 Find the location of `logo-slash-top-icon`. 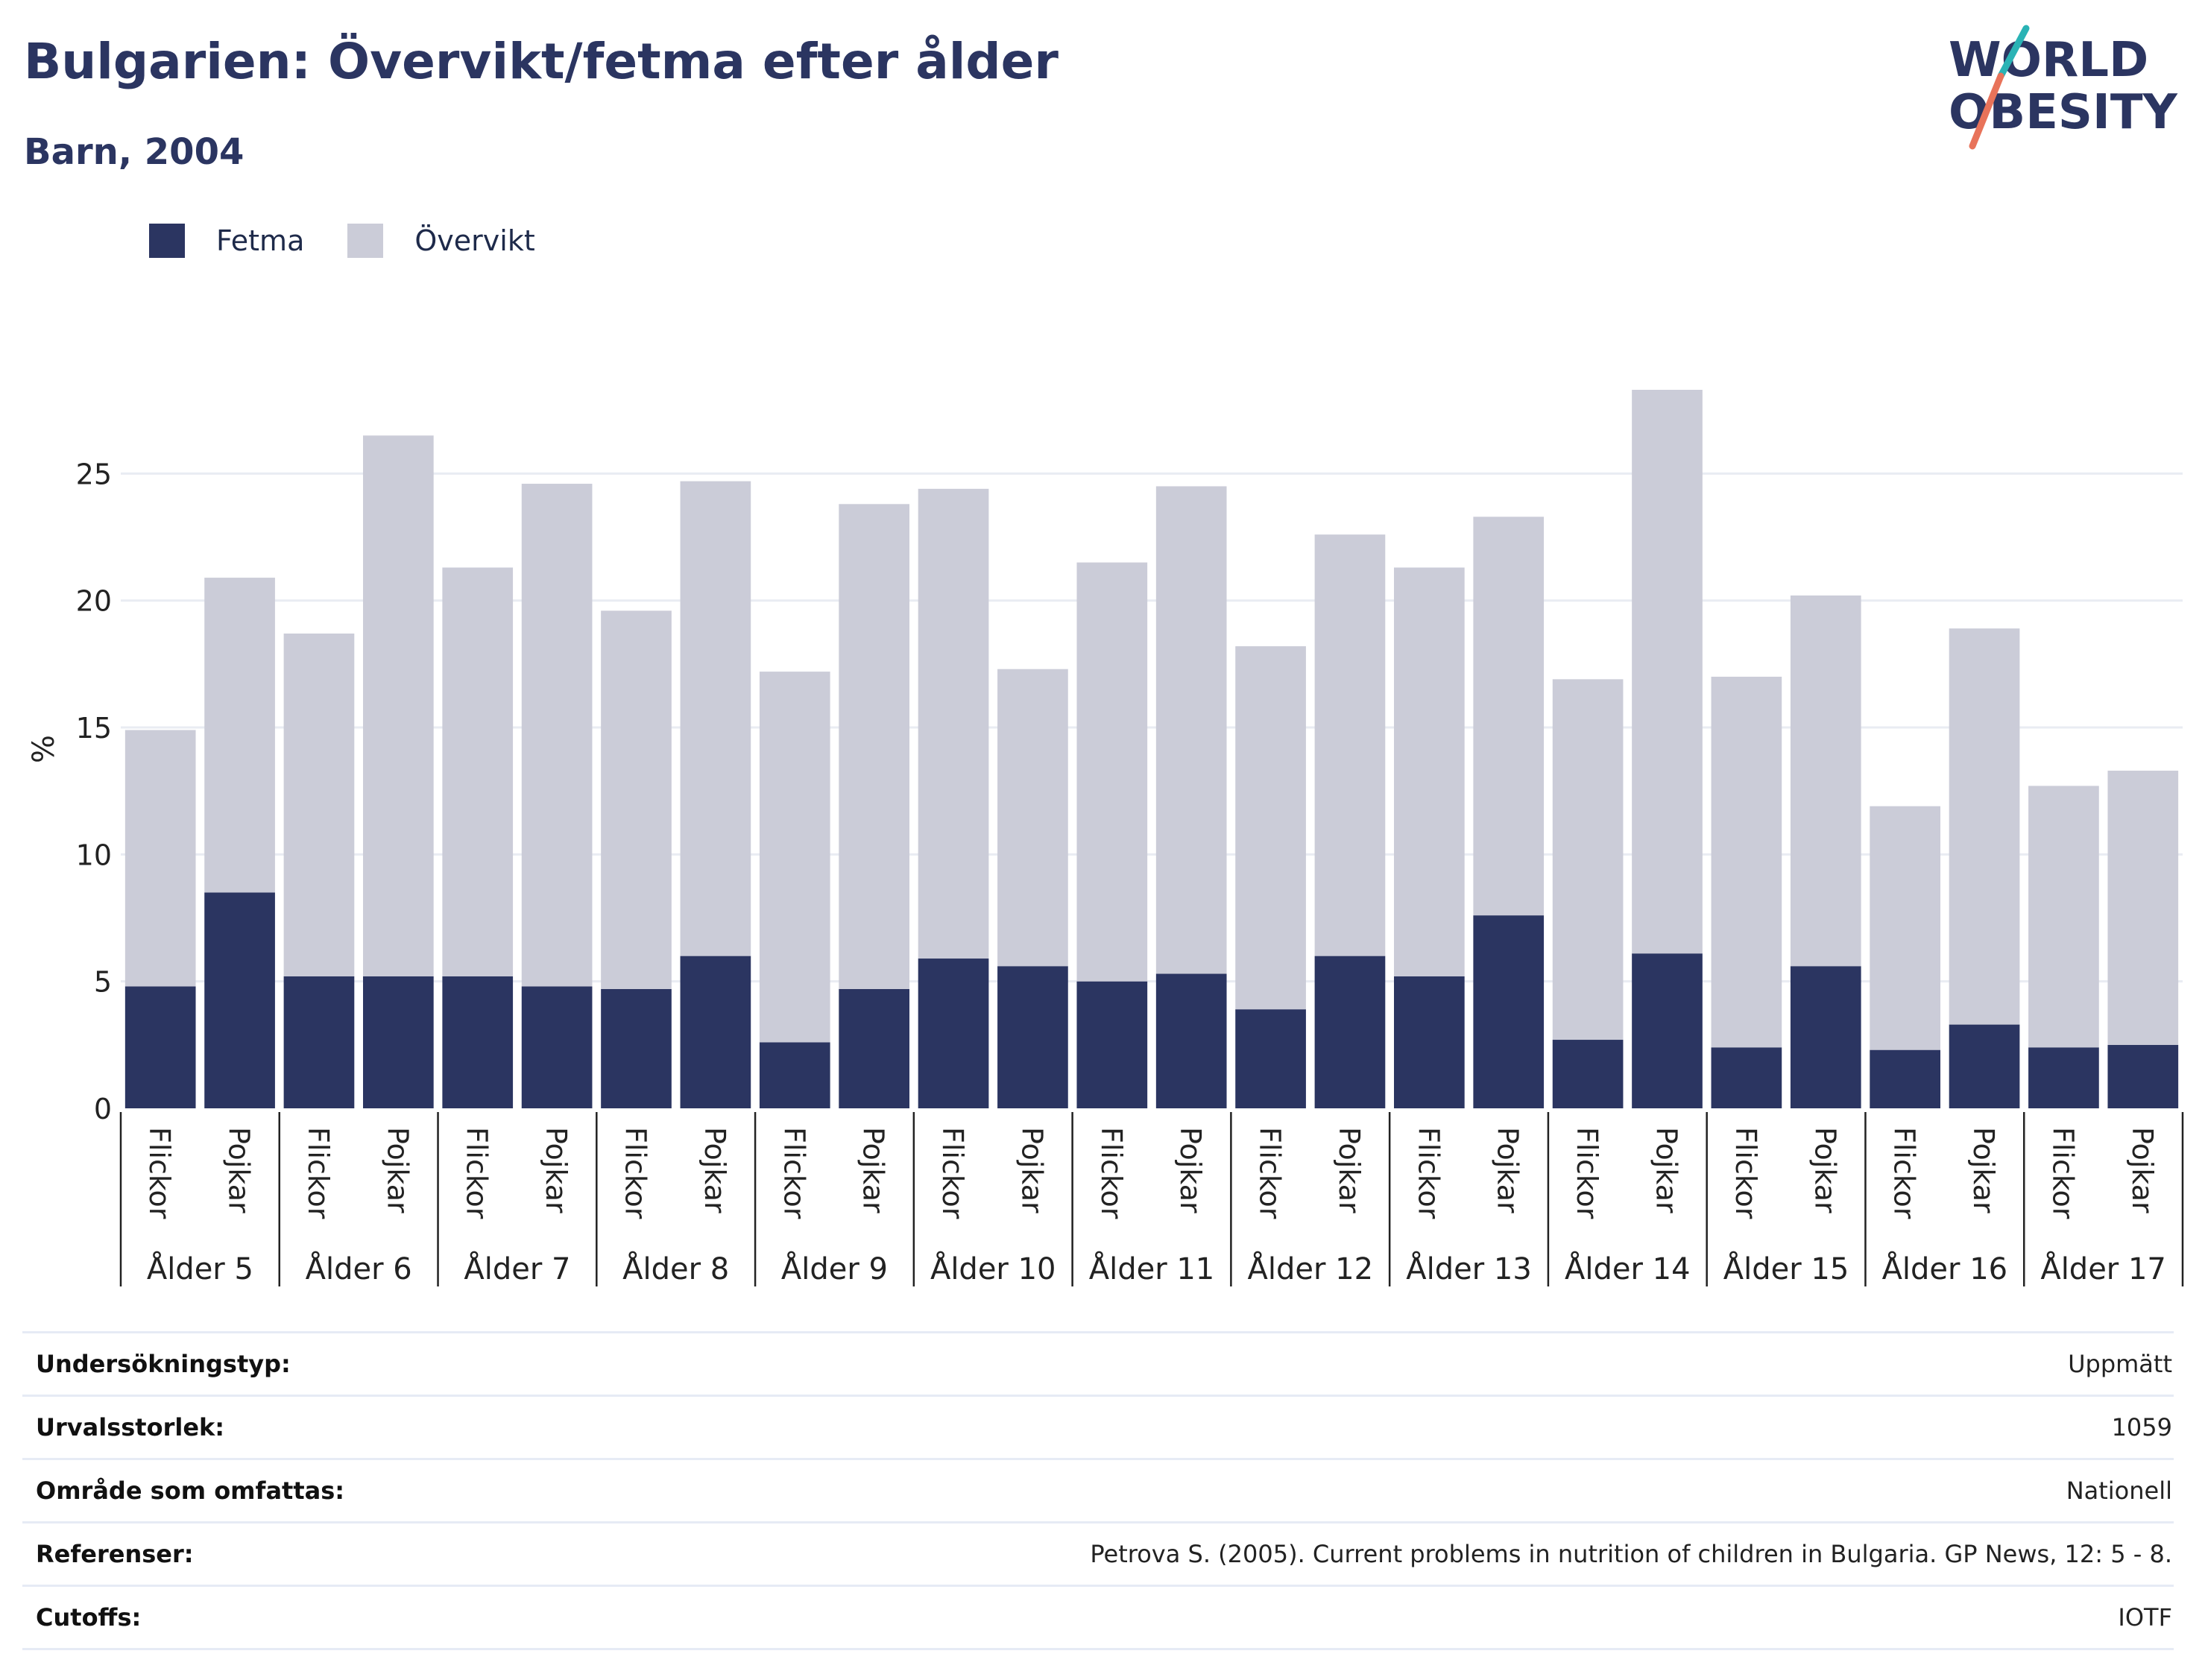

logo-slash-top-icon is located at coordinates (2013, 52).